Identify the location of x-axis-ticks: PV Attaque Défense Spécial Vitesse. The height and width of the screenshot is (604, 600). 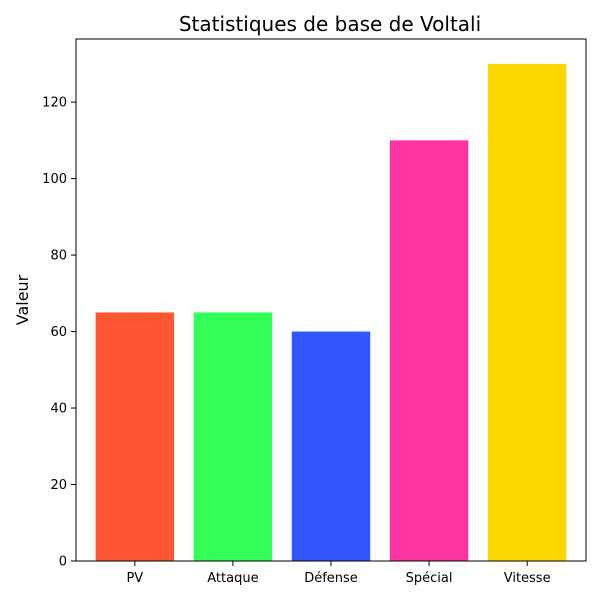
(338, 573).